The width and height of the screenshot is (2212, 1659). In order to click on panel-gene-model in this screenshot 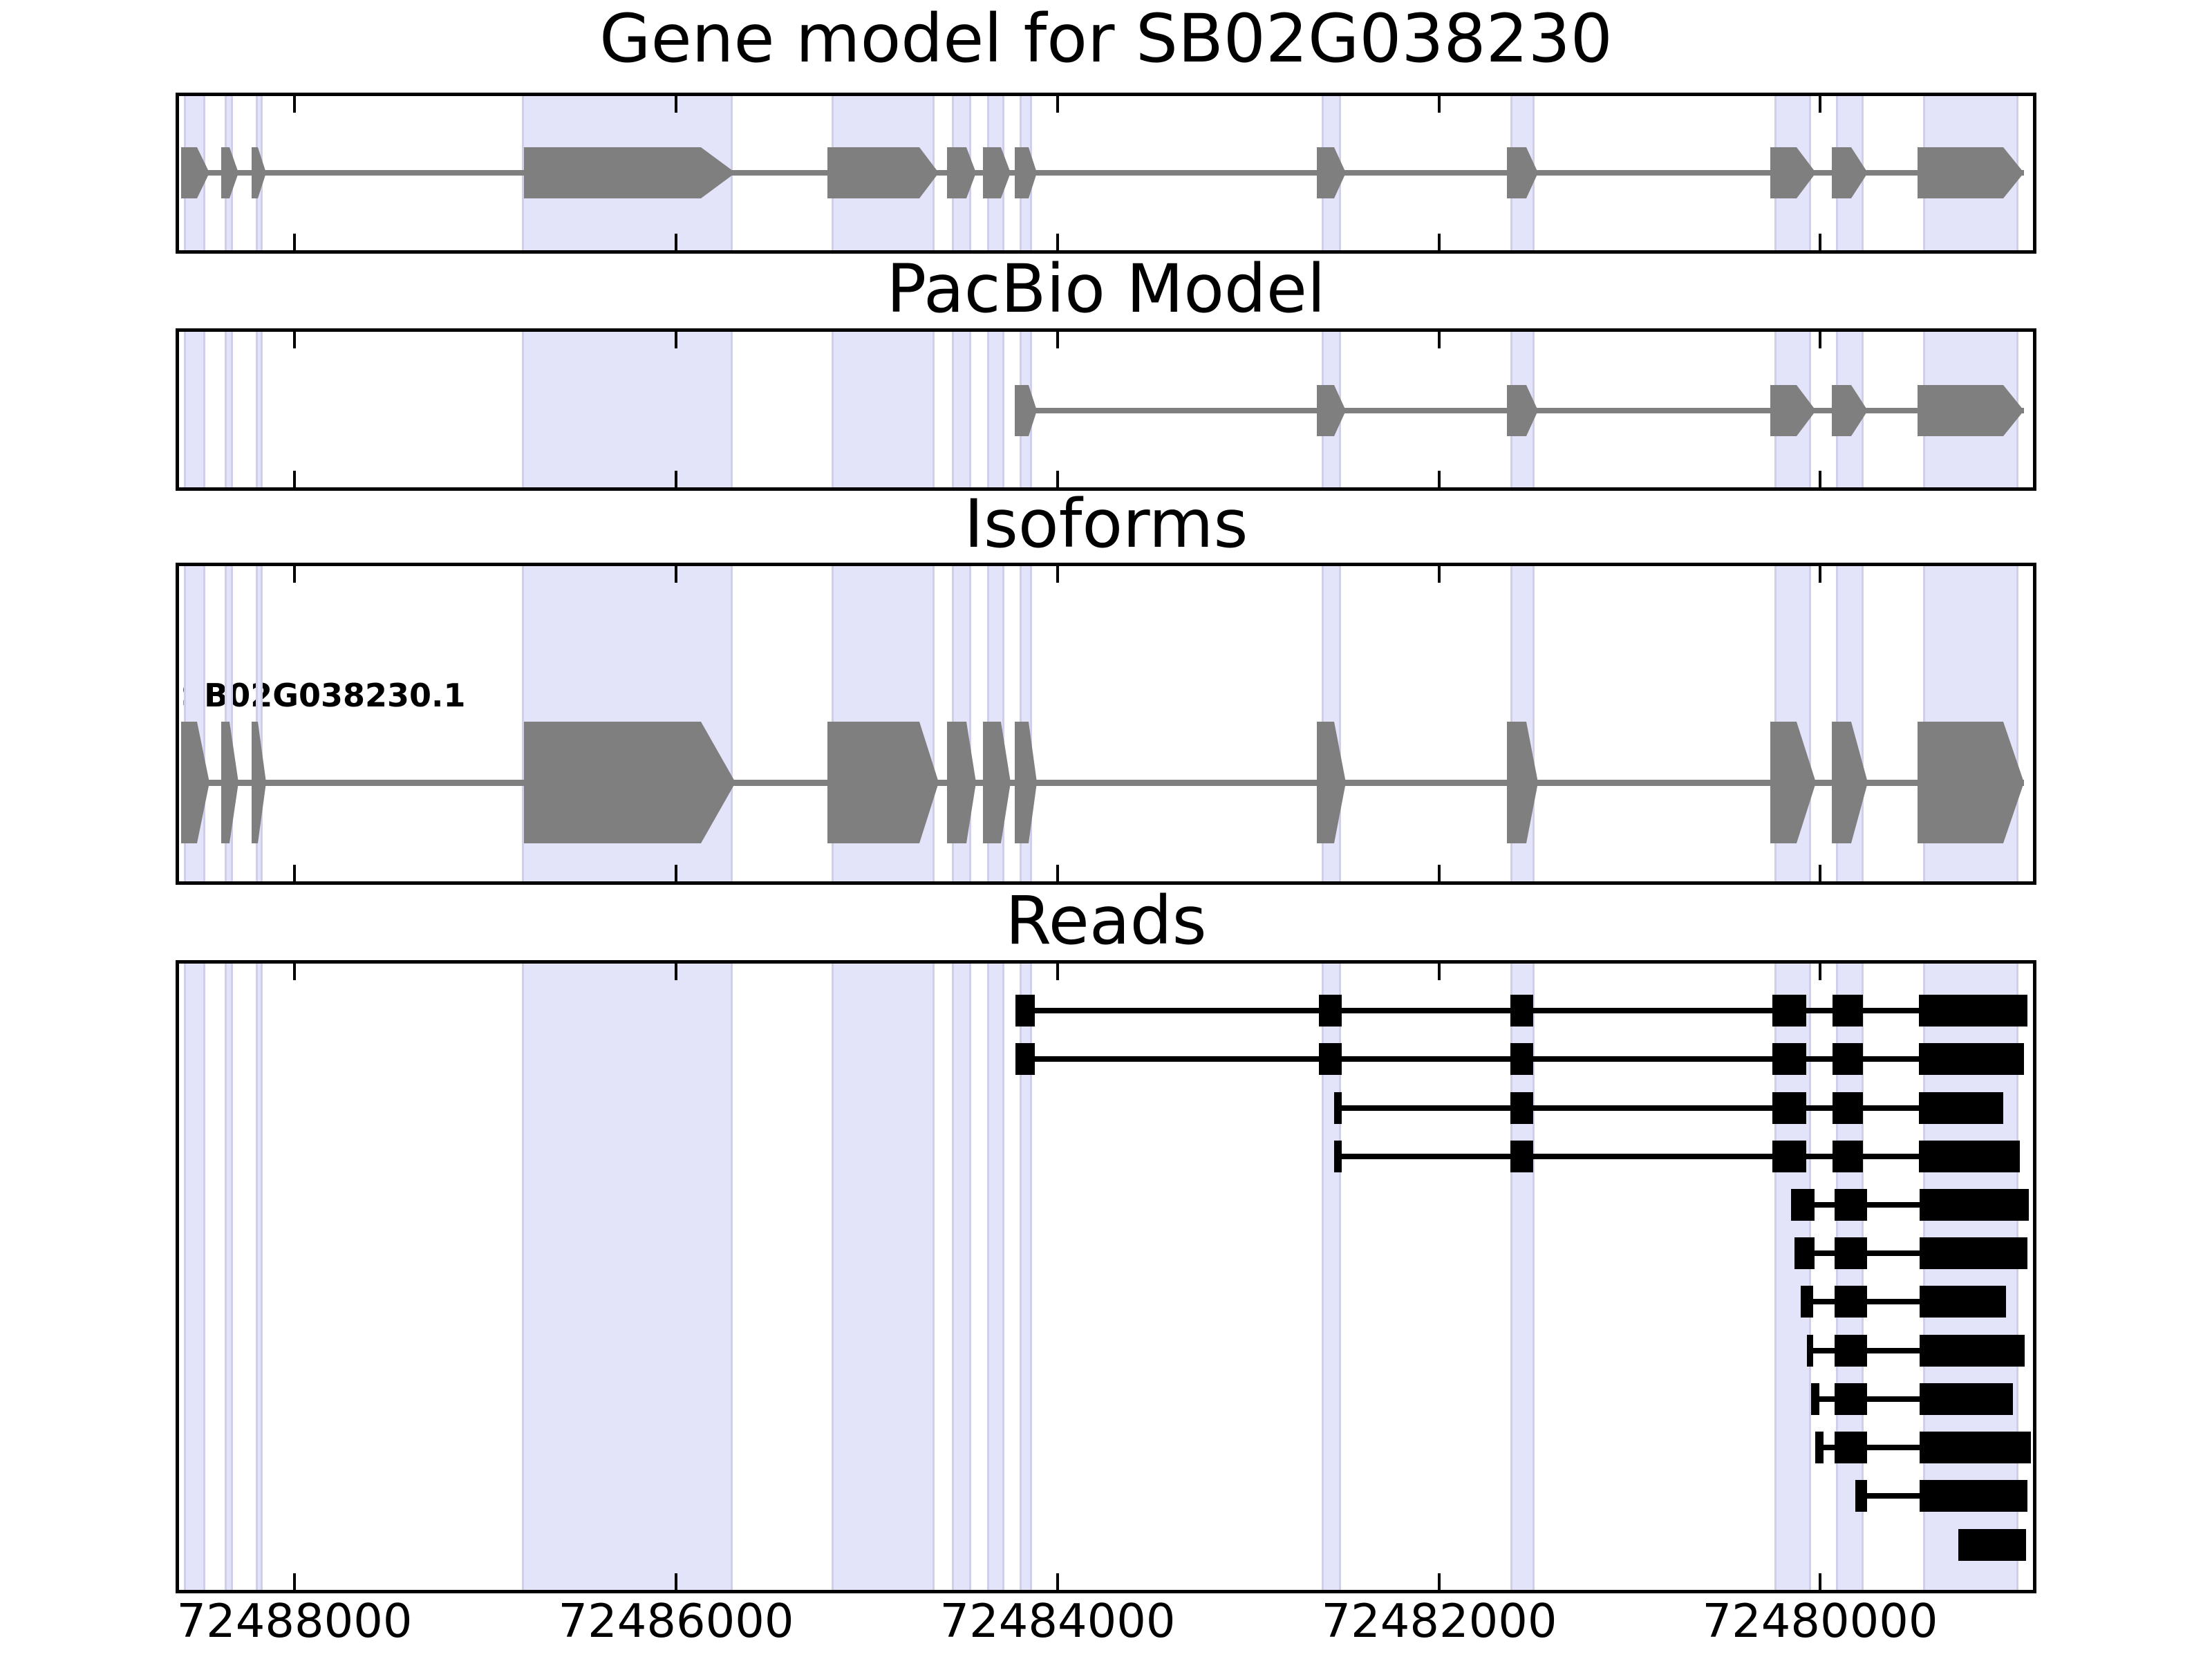, I will do `click(1106, 174)`.